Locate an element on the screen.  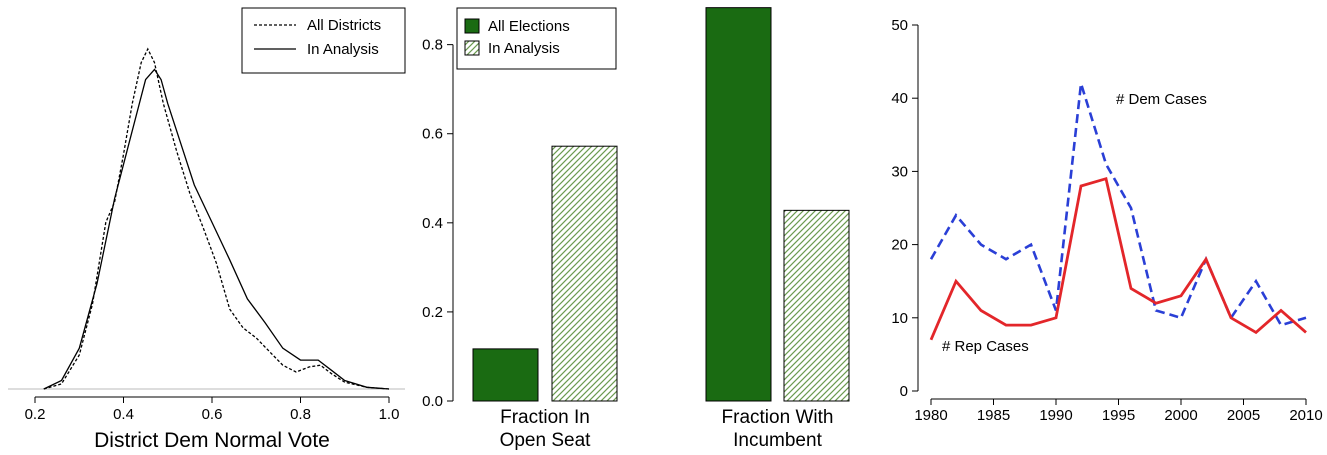
bar-y-tick-label: 0.4 is located at coordinates (432, 223).